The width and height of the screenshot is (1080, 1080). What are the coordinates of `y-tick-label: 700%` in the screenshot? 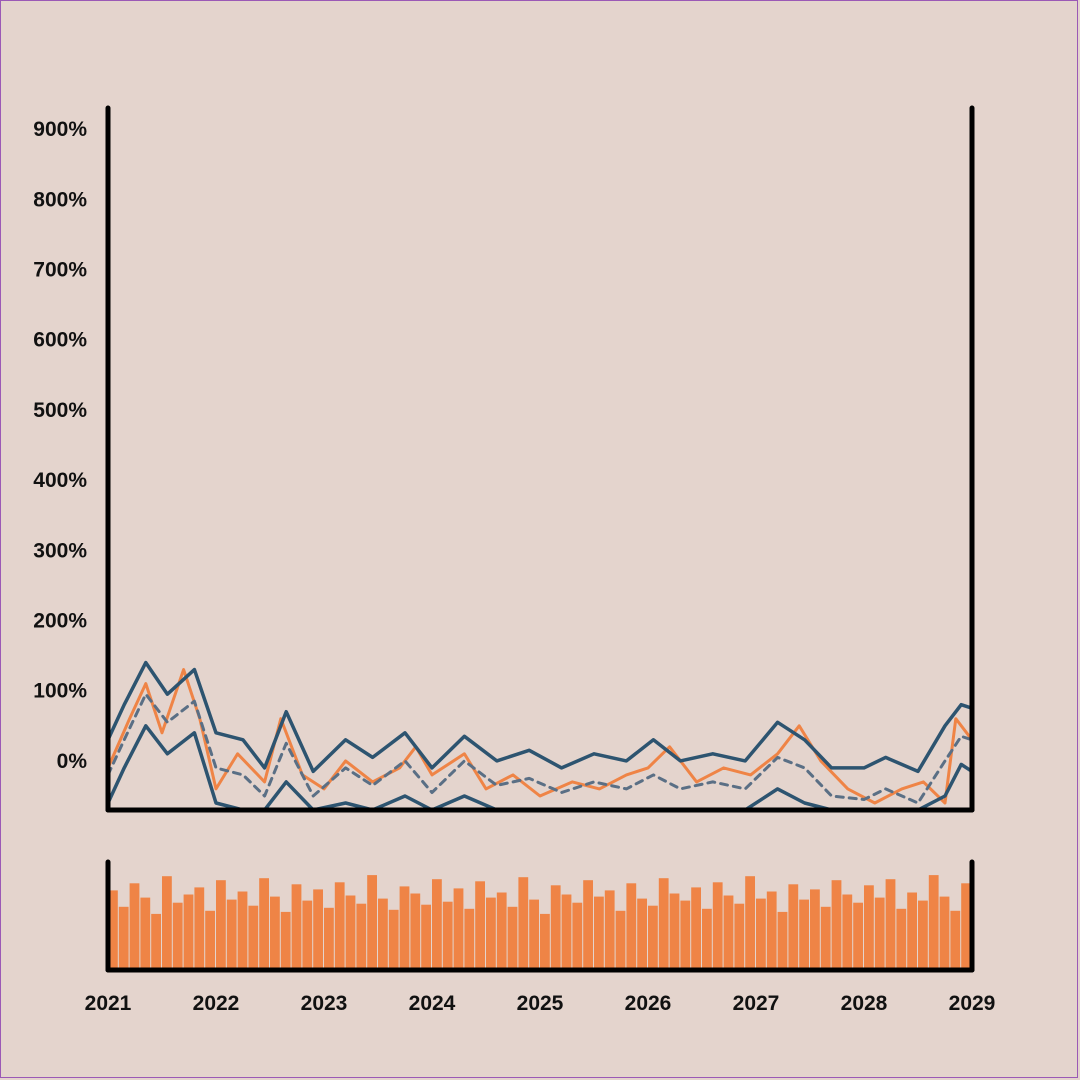 It's located at (60, 269).